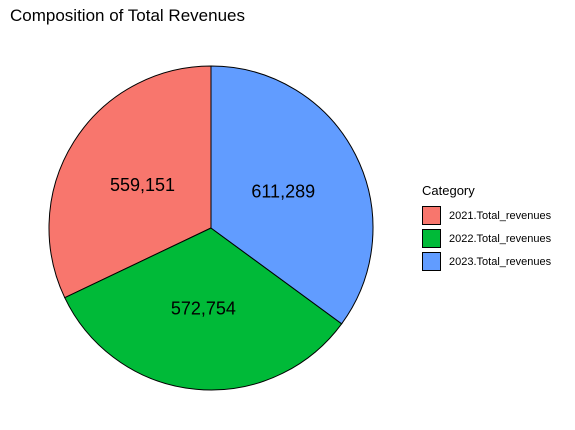  I want to click on legend-item-2021: 2021.Total_revenues, so click(497, 215).